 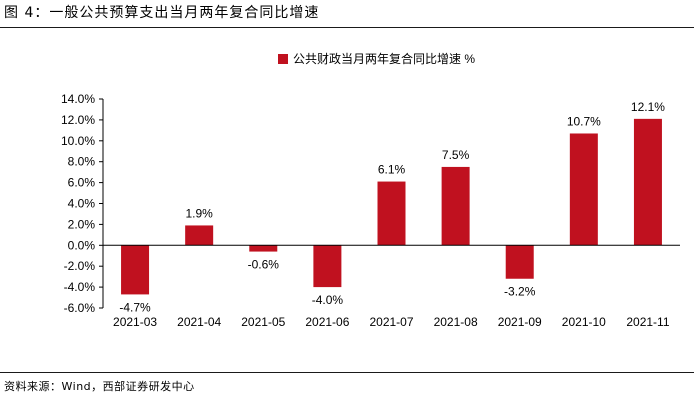 What do you see at coordinates (78, 99) in the screenshot?
I see `y-tick-label: 14.0%` at bounding box center [78, 99].